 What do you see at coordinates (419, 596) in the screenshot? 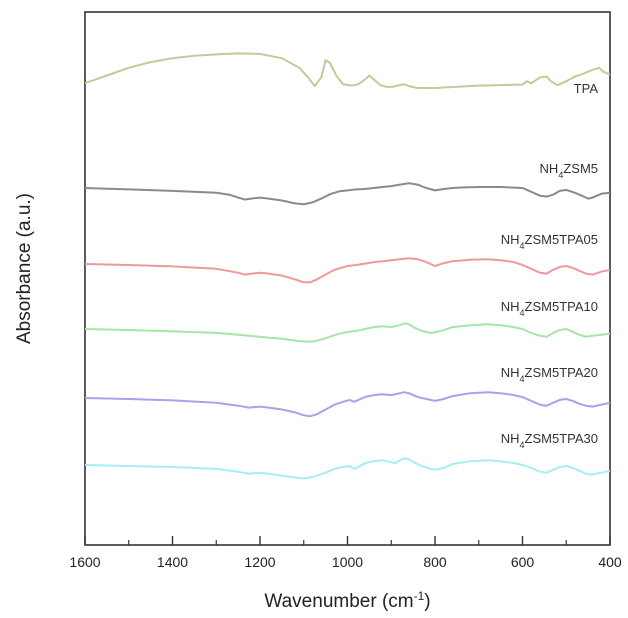
I see `x-axis-title-sup: -1` at bounding box center [419, 596].